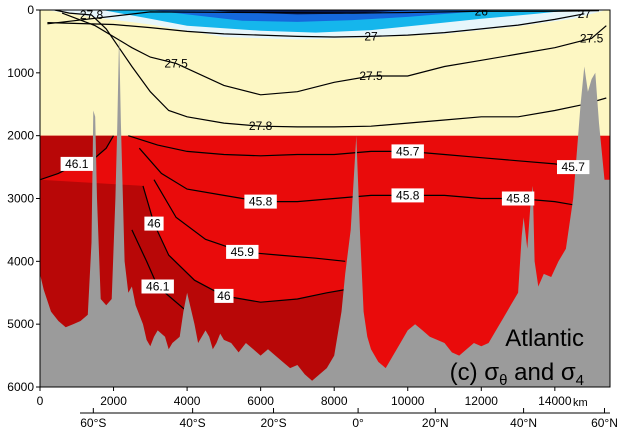 This screenshot has width=621, height=430. Describe the element at coordinates (20, 387) in the screenshot. I see `y-tick-label: 6000` at that location.